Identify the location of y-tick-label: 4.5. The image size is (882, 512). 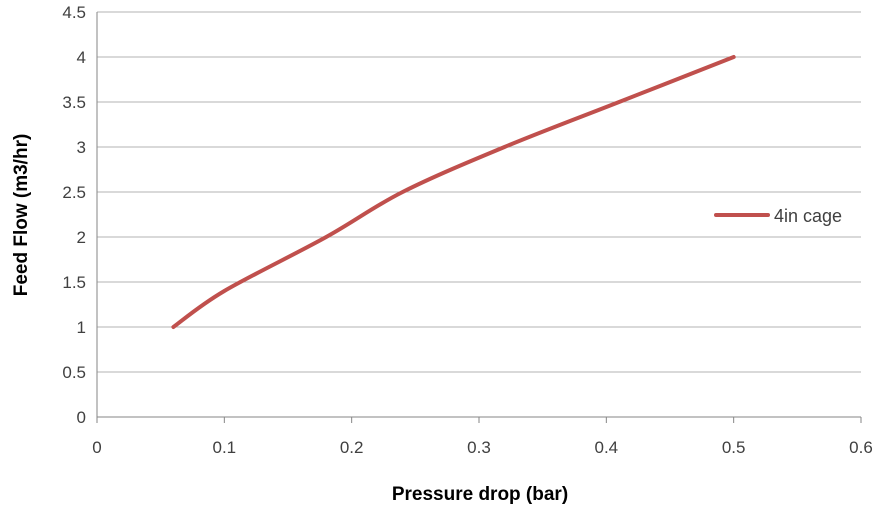
(74, 12).